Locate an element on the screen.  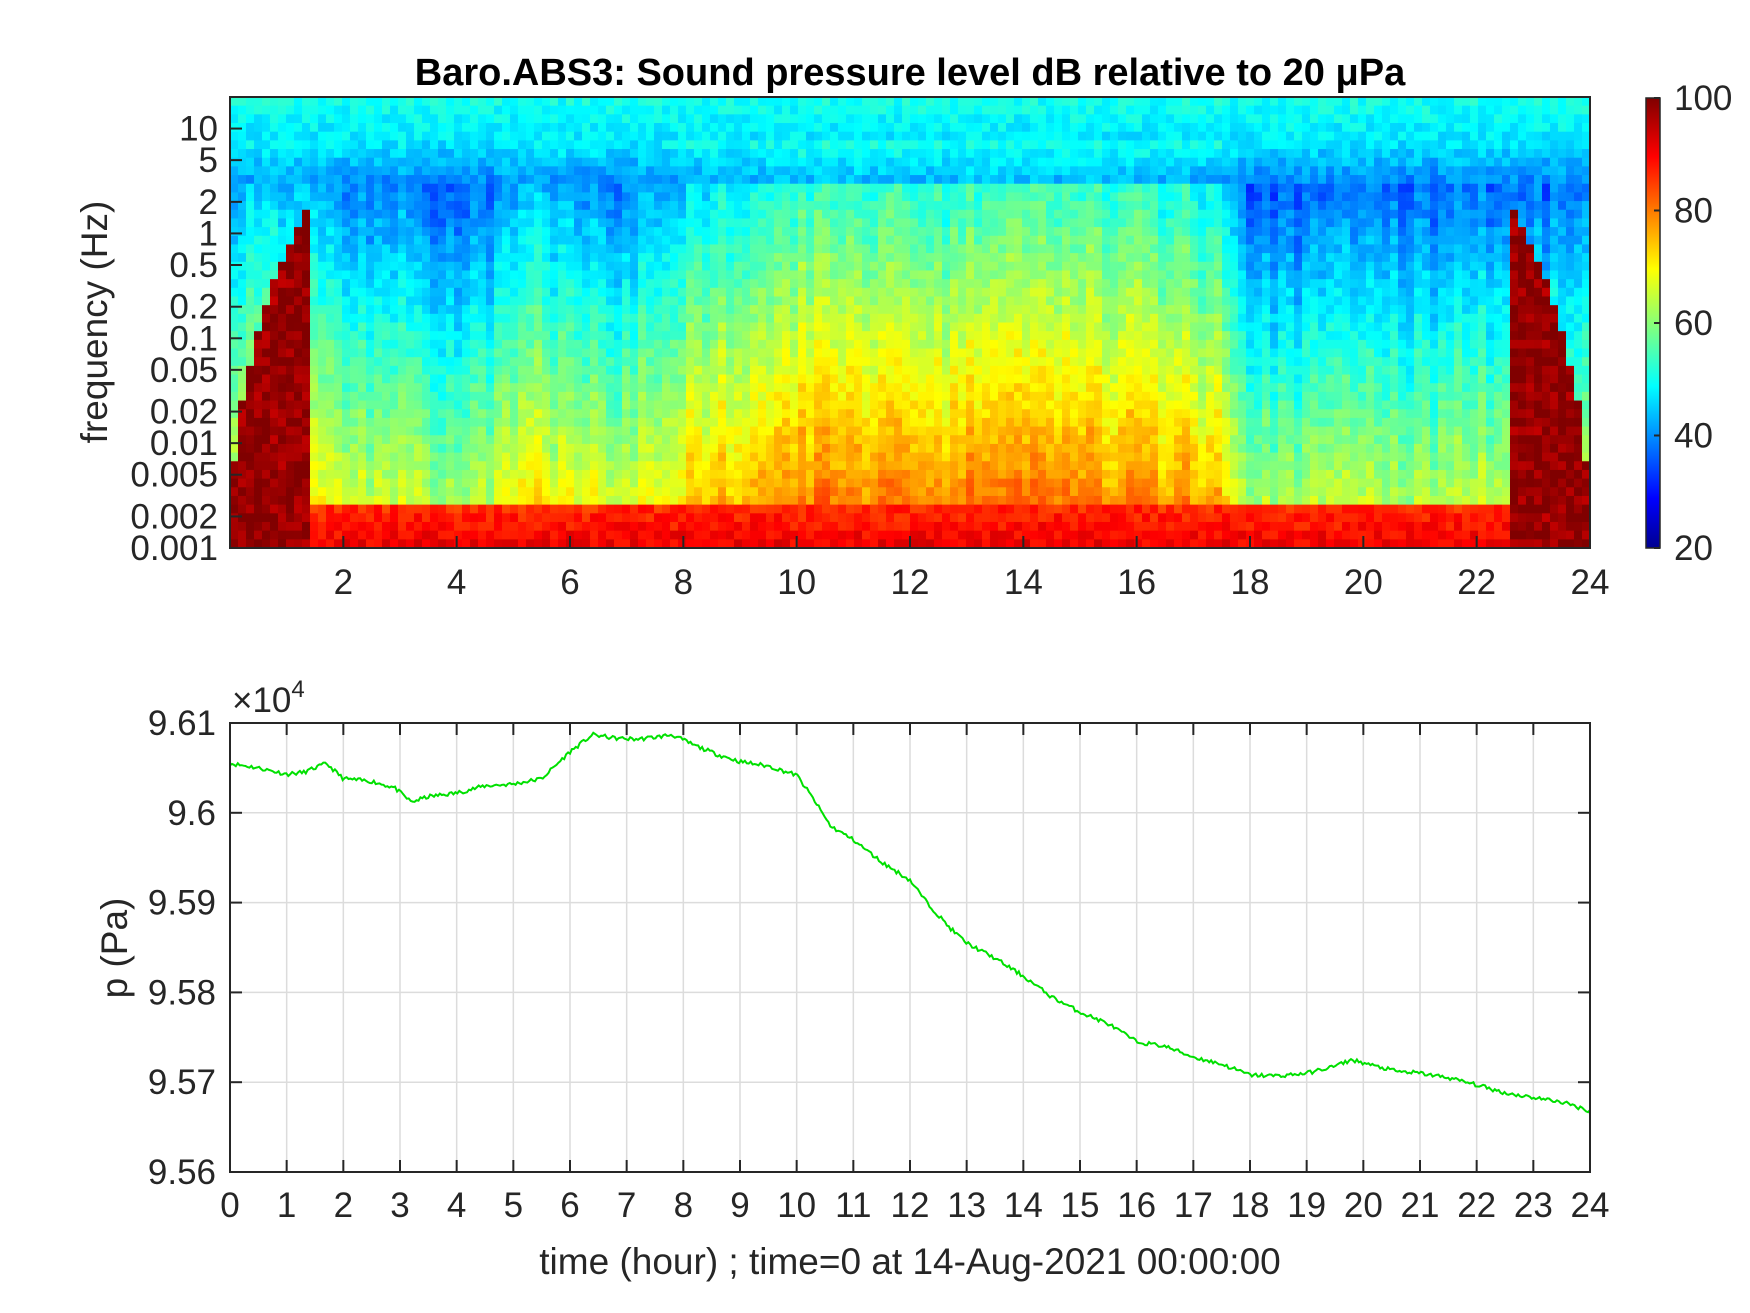
colorbar-tick-label: 80 is located at coordinates (1693, 211).